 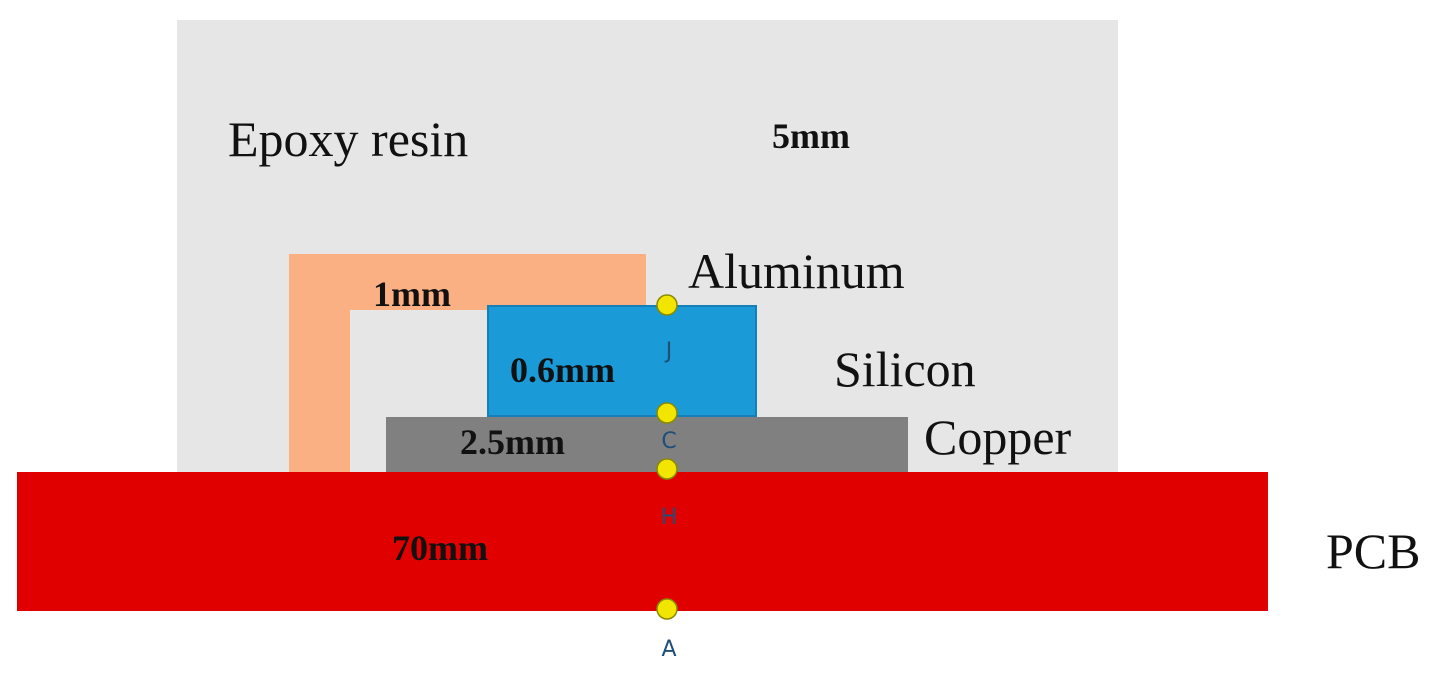 I want to click on node-markers, so click(x=667, y=457).